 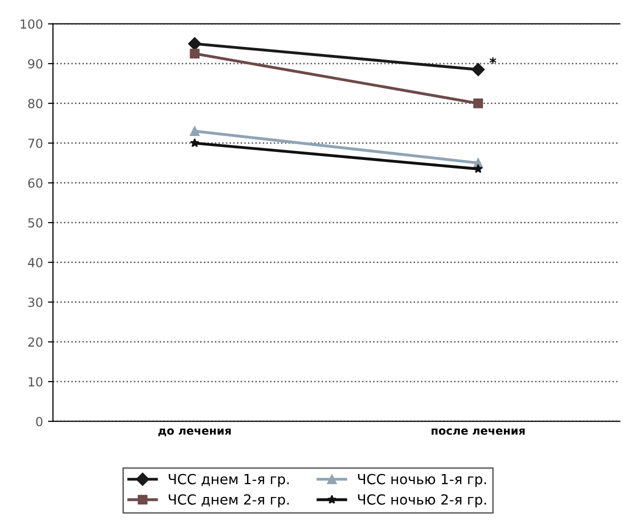 I want to click on legend-label: ЧСС ночью 1-я гр., so click(x=422, y=481).